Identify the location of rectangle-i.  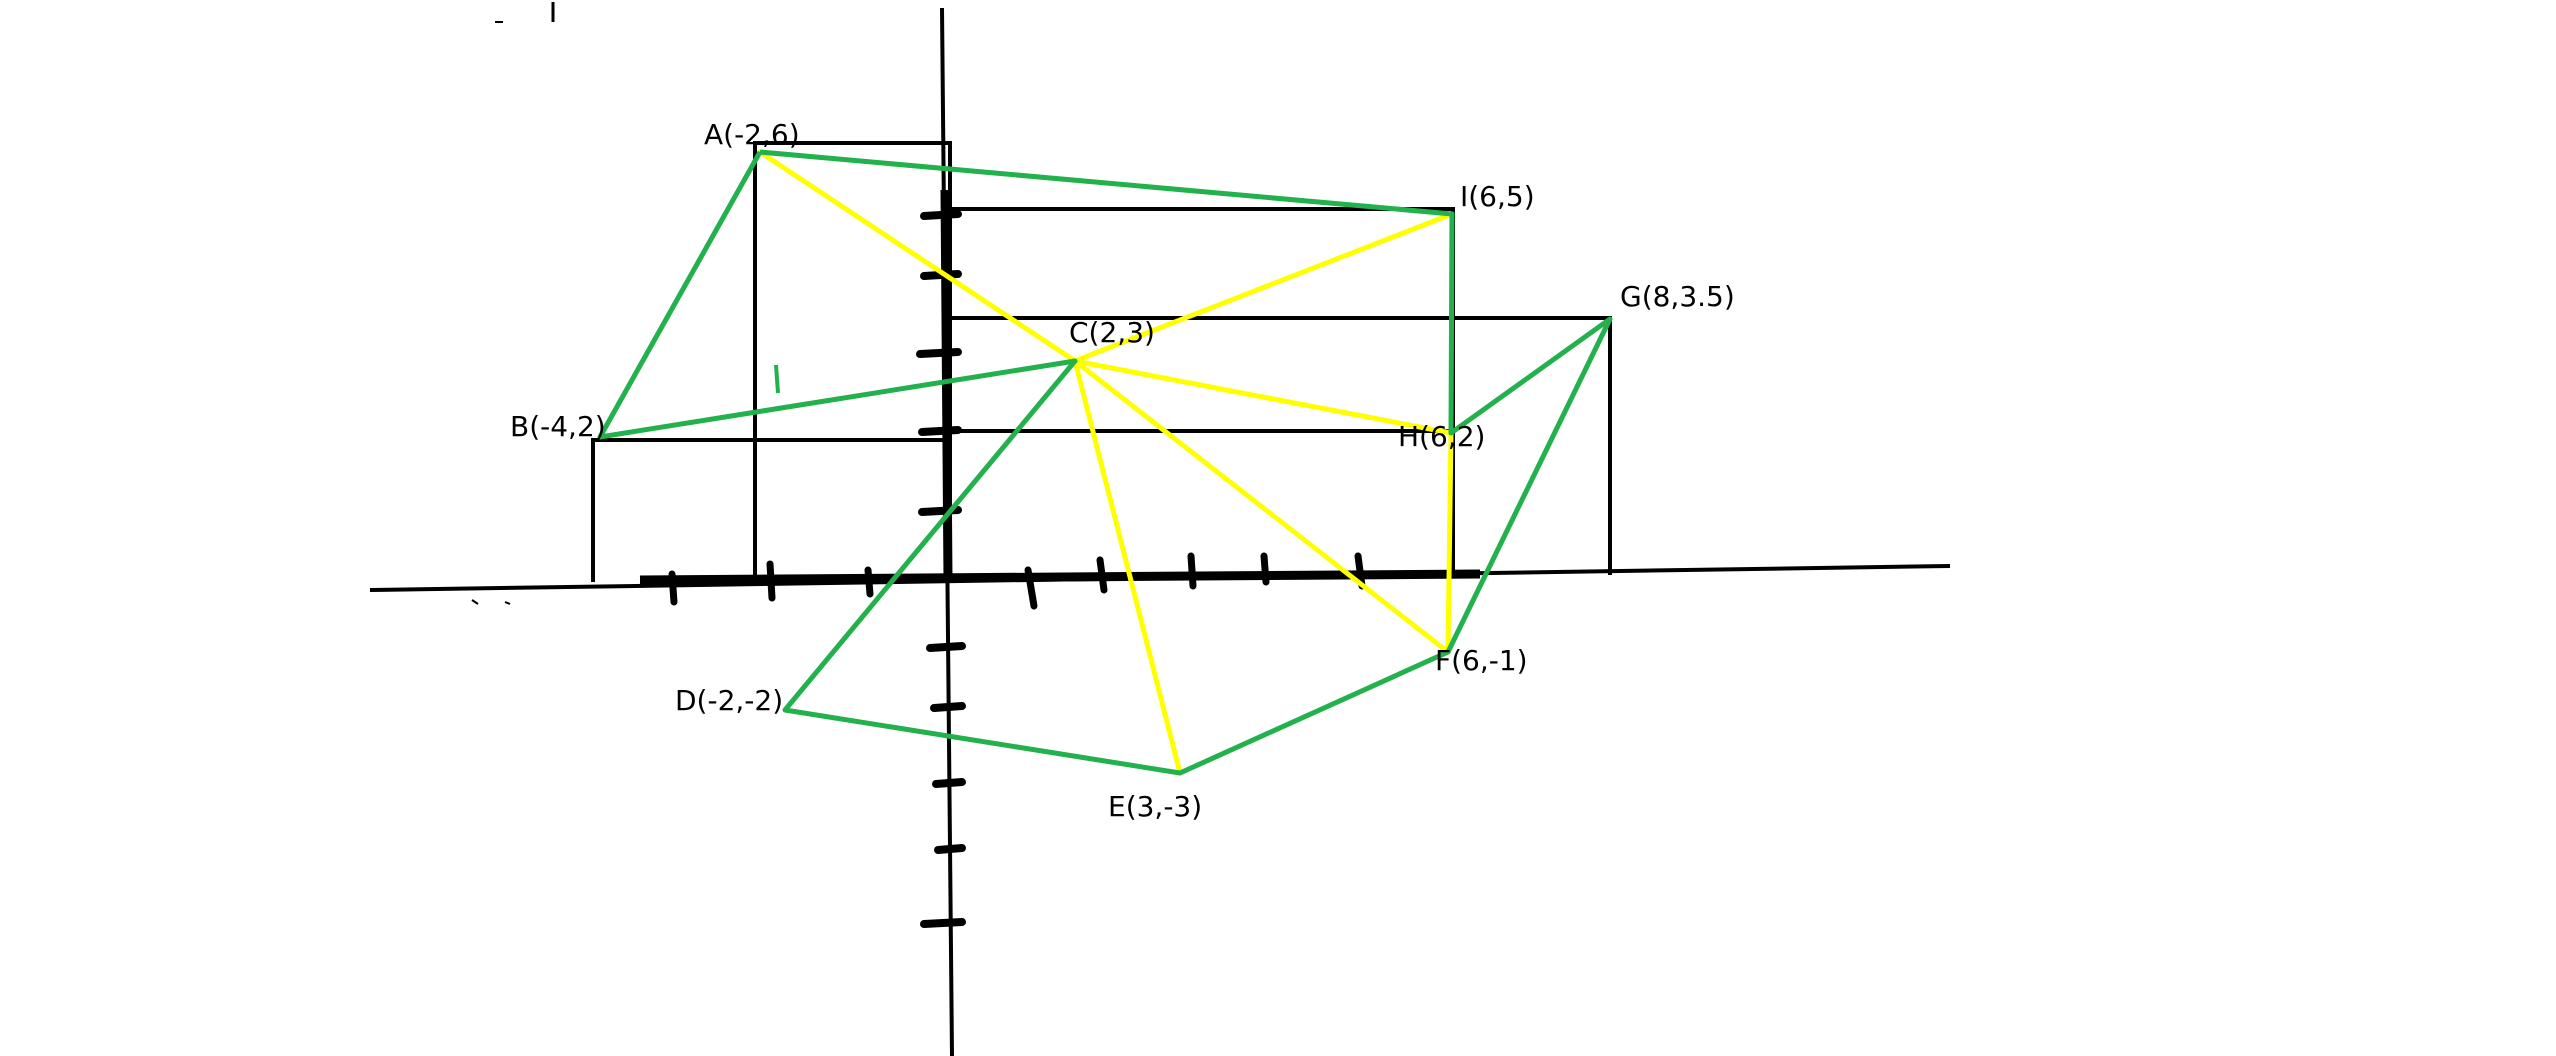
(1202, 392).